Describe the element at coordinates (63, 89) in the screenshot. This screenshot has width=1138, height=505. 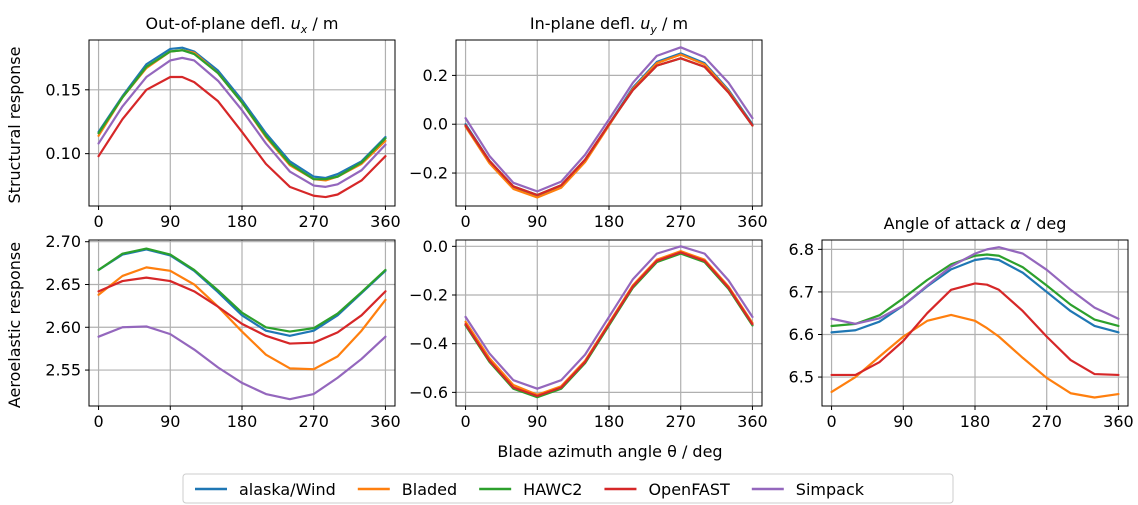
I see `y-tick-label: 0.15` at that location.